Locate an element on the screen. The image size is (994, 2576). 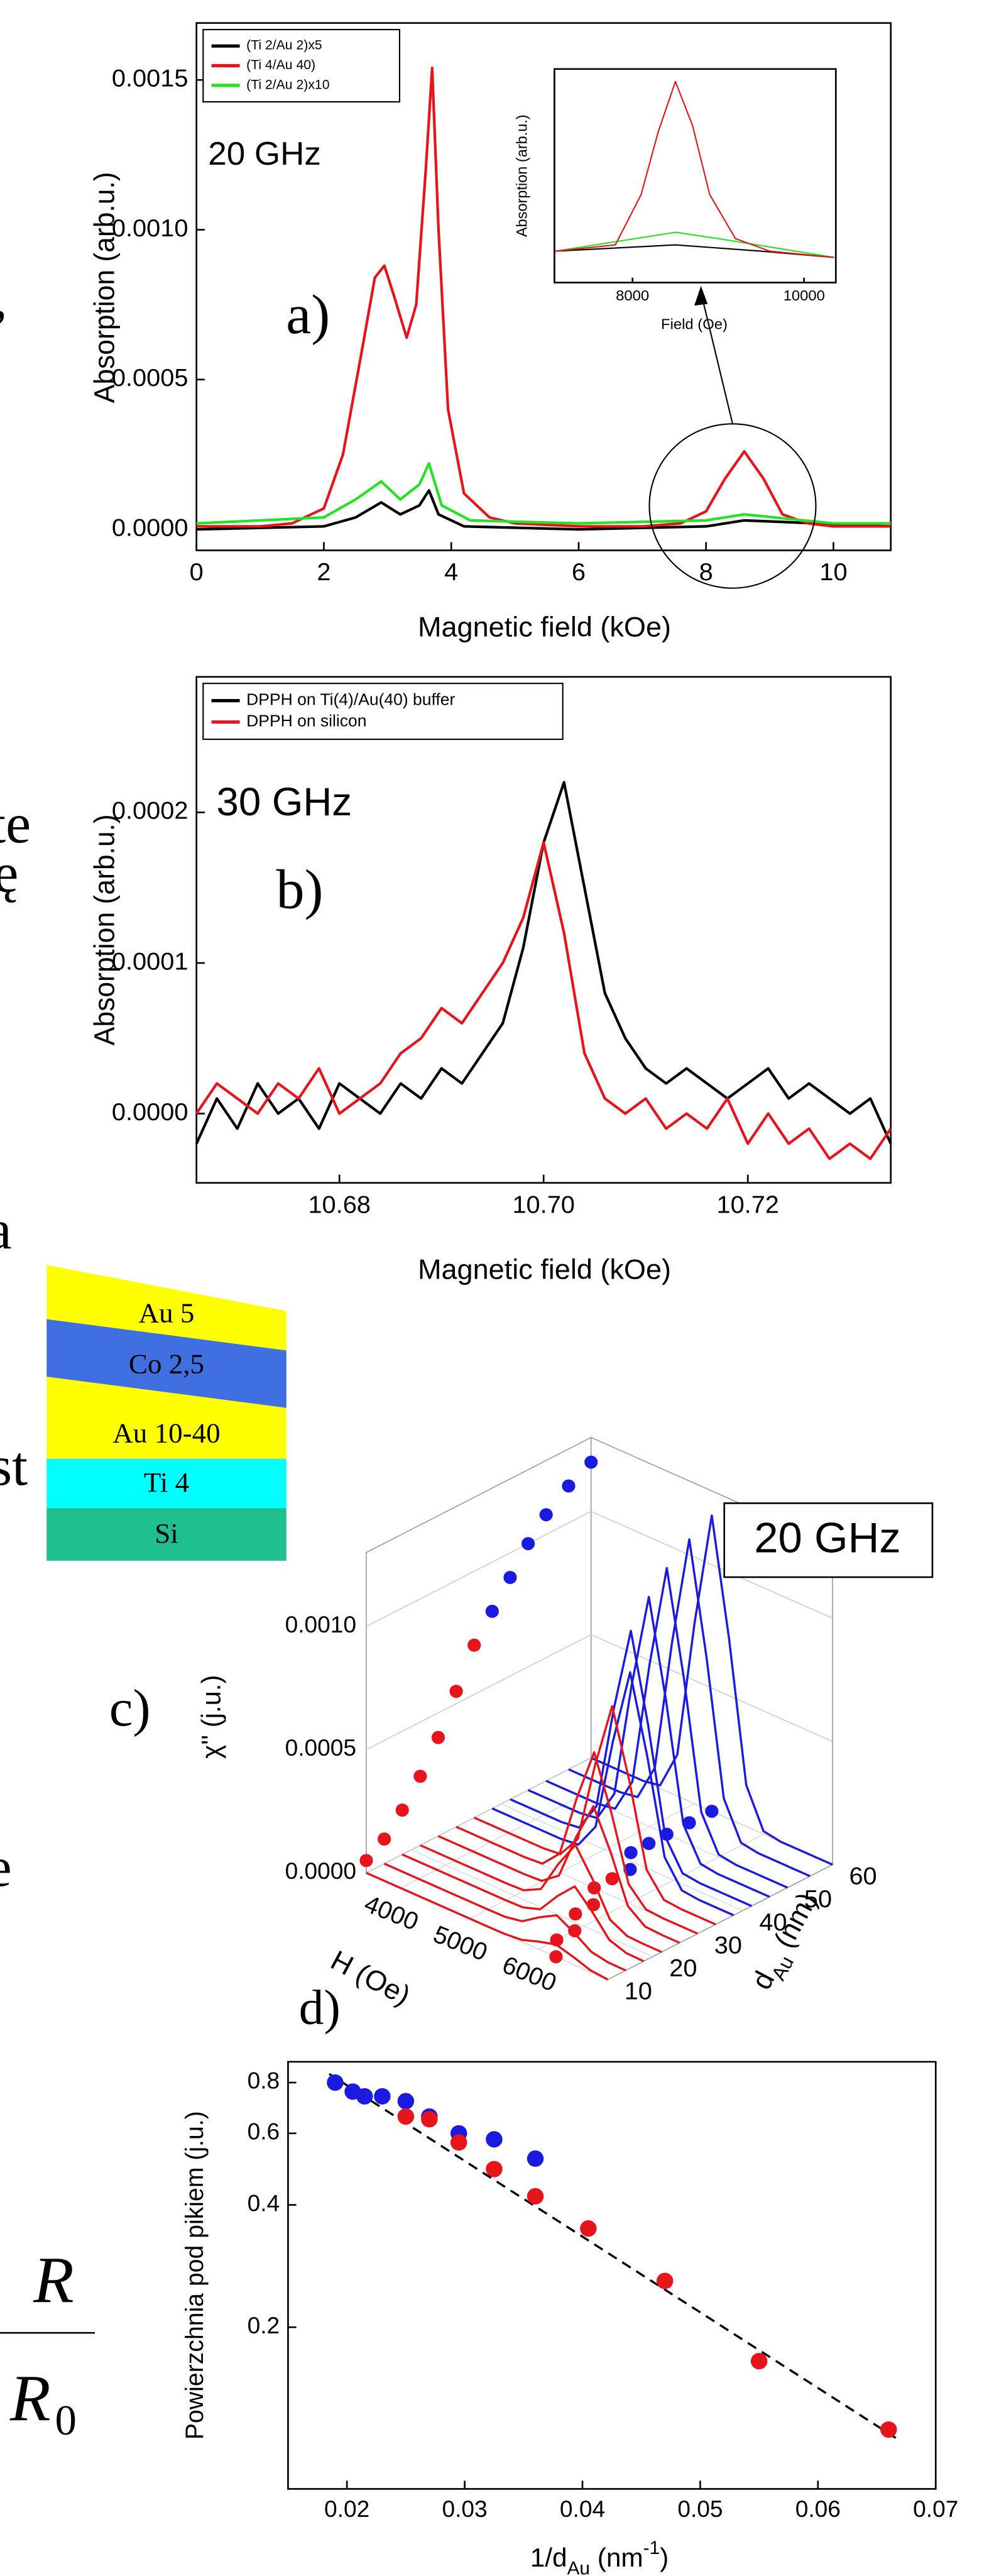
y-tick-label: 0.0002 is located at coordinates (150, 811).